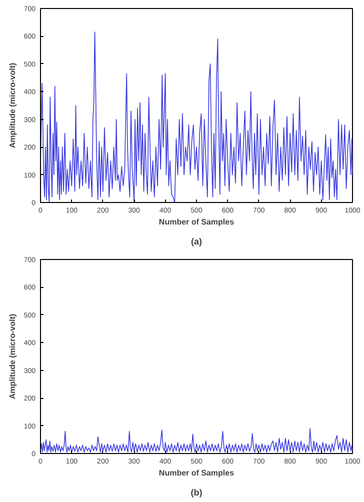  What do you see at coordinates (196, 241) in the screenshot?
I see `text: (a)` at bounding box center [196, 241].